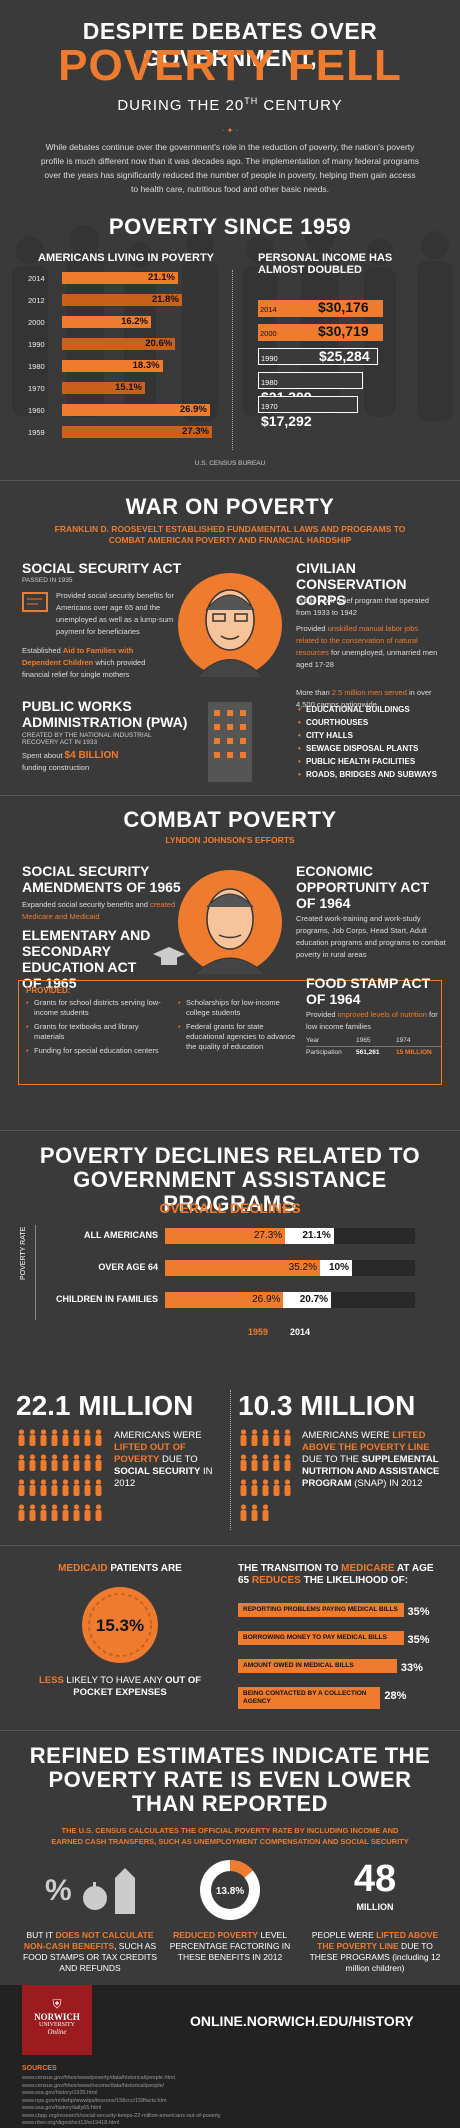  What do you see at coordinates (325, 264) in the screenshot?
I see `income-chart-title: PERSONAL INCOME HAS ALMOST DOUBLED` at bounding box center [325, 264].